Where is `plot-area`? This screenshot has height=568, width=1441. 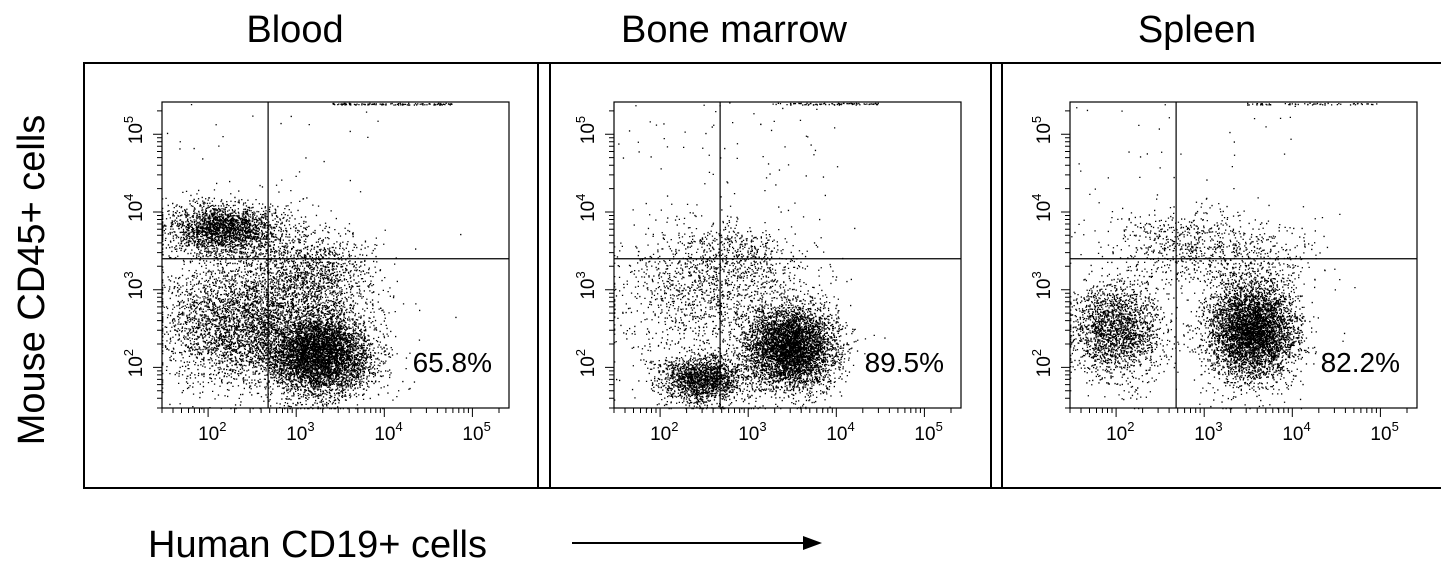 plot-area is located at coordinates (1243, 255).